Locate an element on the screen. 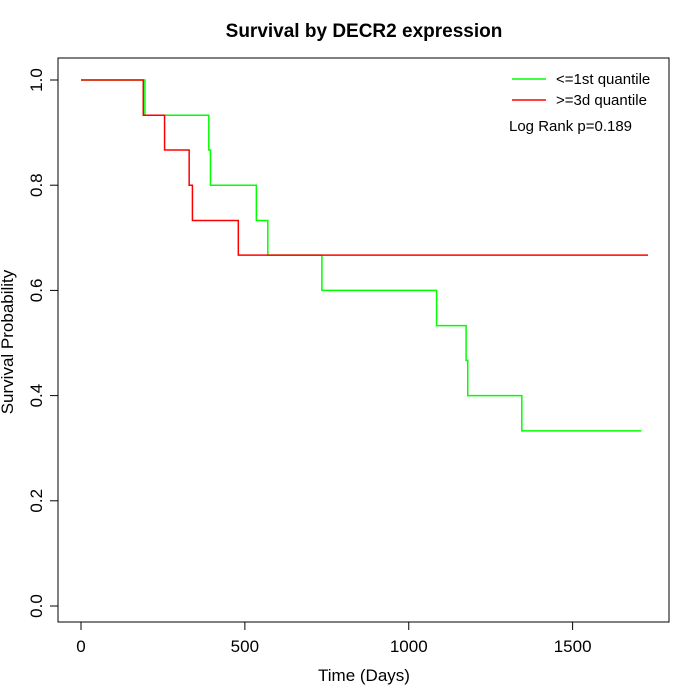  legend-label-series-1: <=1st quantile is located at coordinates (603, 79).